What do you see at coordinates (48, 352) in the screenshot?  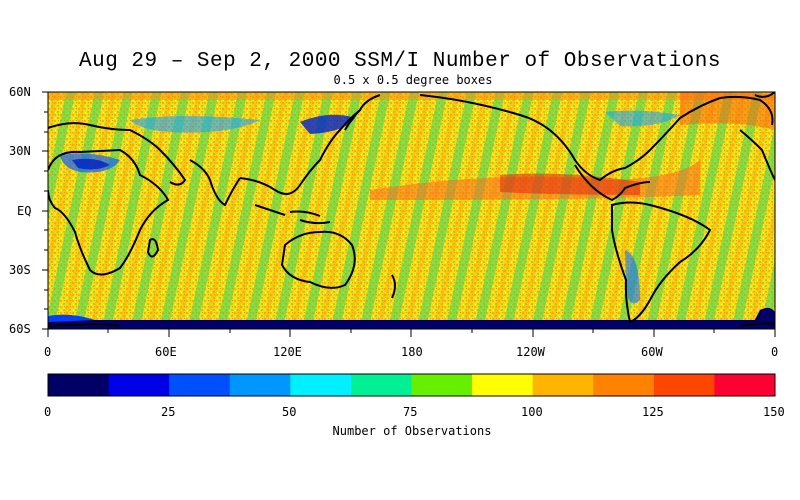 I see `lon-label-0: 0` at bounding box center [48, 352].